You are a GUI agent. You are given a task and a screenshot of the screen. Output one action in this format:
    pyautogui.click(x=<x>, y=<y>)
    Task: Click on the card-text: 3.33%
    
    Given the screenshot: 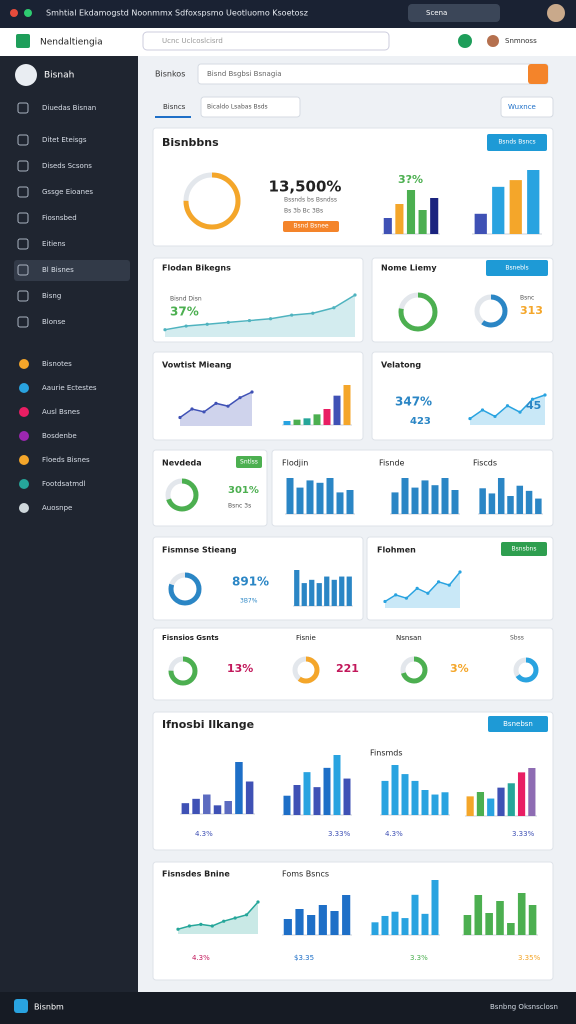 What is the action you would take?
    pyautogui.click(x=523, y=834)
    